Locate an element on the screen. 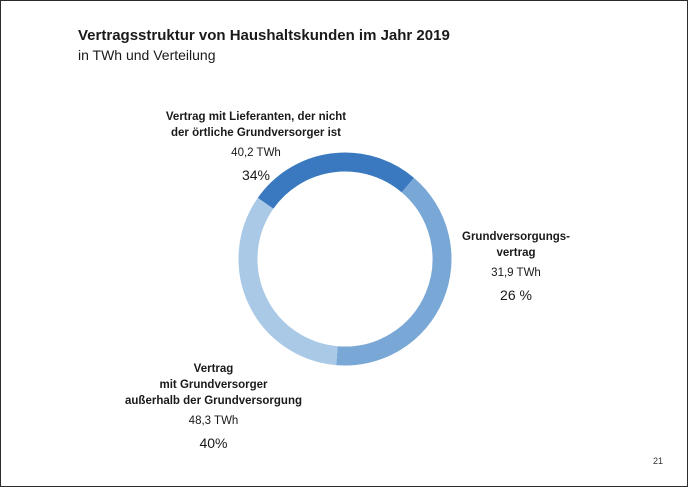 The image size is (688, 487). slice-name-line: vertrag is located at coordinates (516, 253).